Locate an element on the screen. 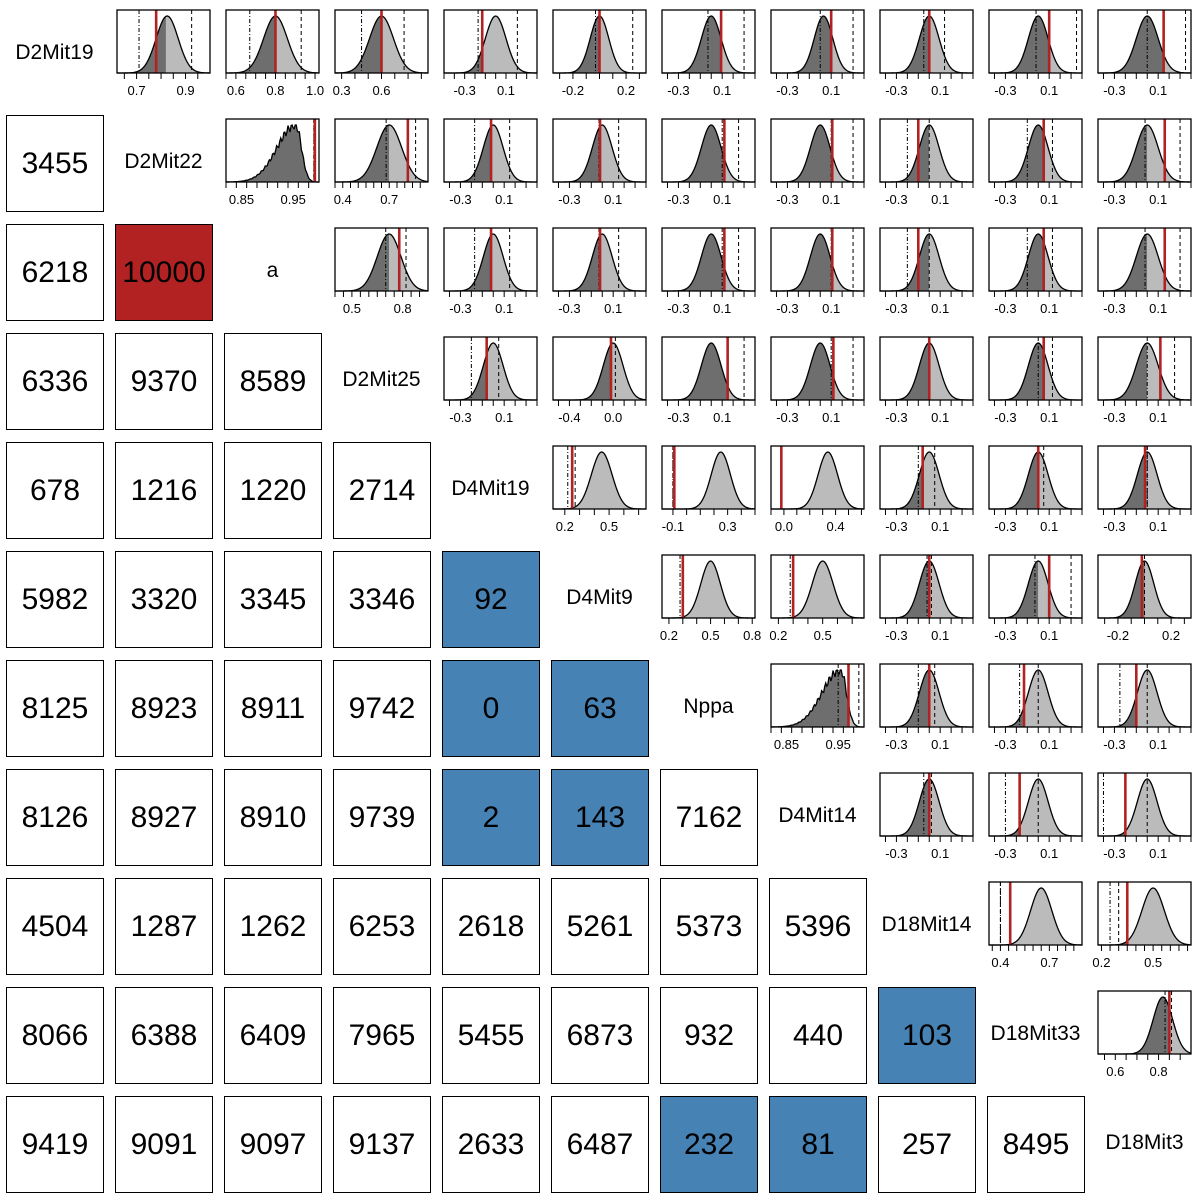 This screenshot has width=1200, height=1200. count-cell: 9137 is located at coordinates (381, 1144).